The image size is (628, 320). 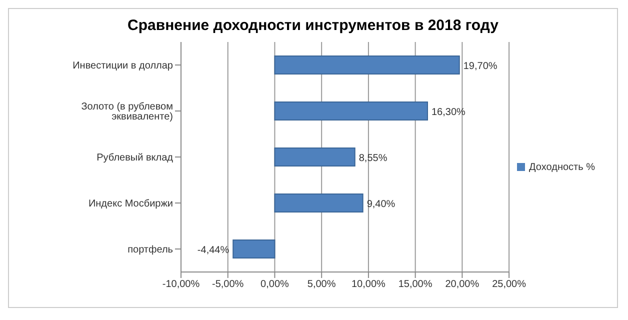 I want to click on x-tick-label: 15,00%, so click(x=415, y=284).